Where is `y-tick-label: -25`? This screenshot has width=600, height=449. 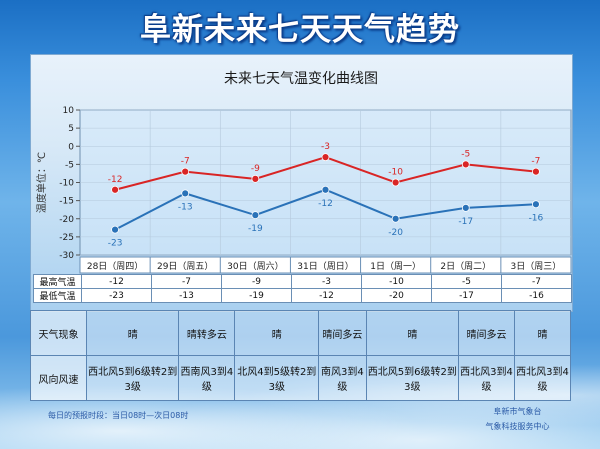 y-tick-label: -25 is located at coordinates (66, 238).